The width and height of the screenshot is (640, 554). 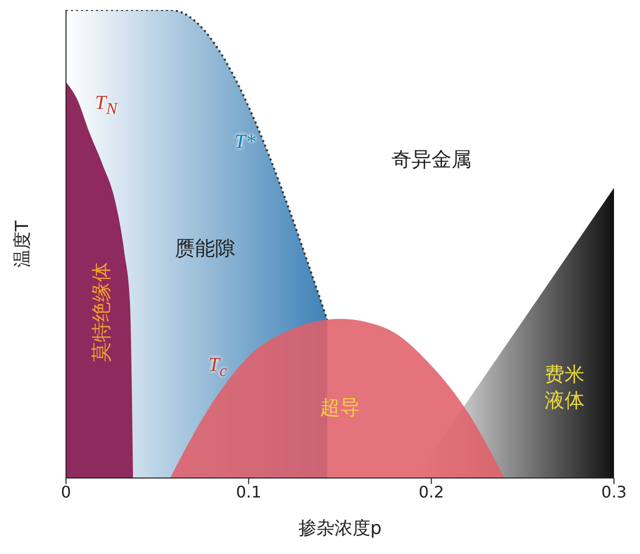 What do you see at coordinates (217, 367) in the screenshot?
I see `series-label: T$_{c}$` at bounding box center [217, 367].